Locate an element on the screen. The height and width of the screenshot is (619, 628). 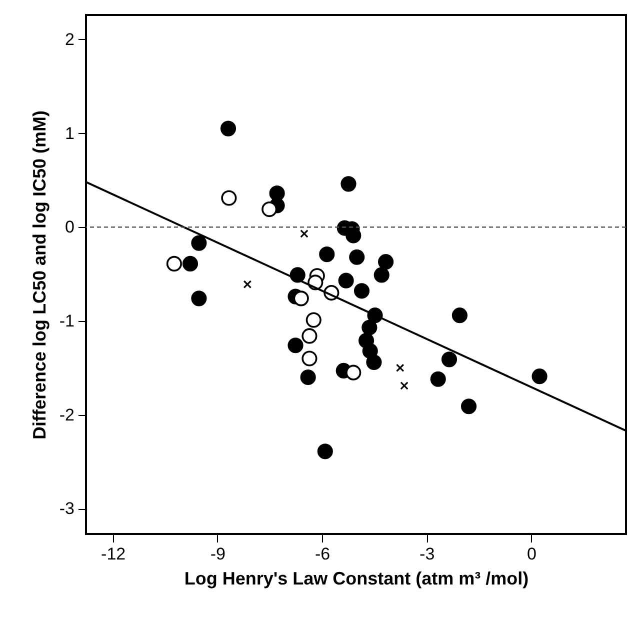
x-tick-label: 0 is located at coordinates (531, 554).